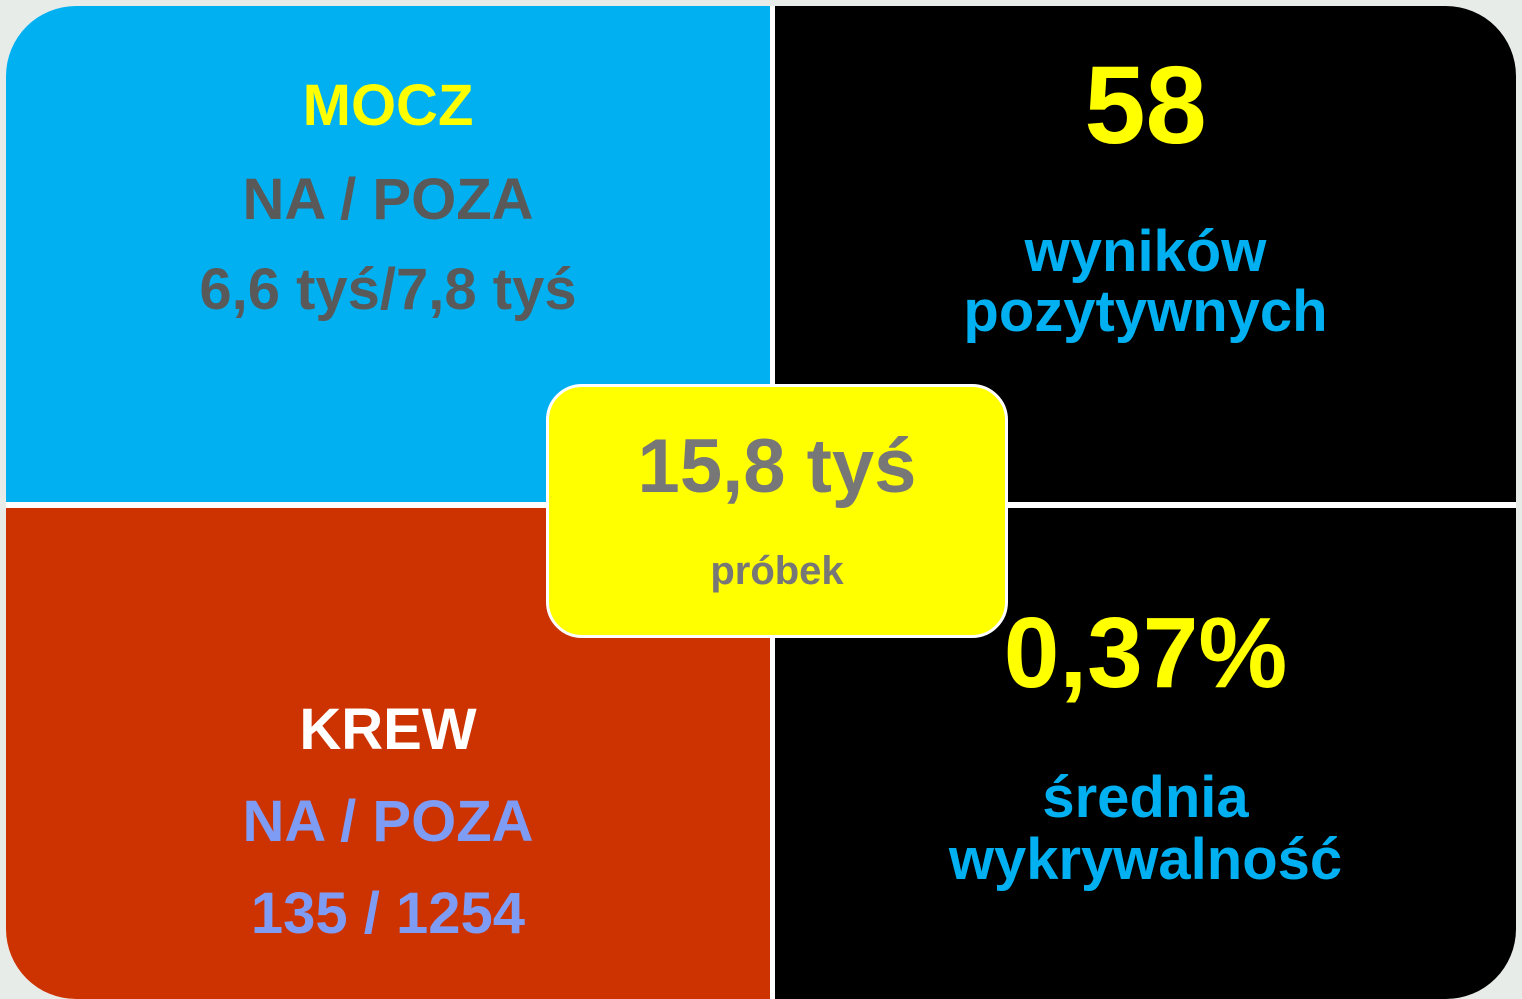  What do you see at coordinates (777, 511) in the screenshot?
I see `total-box: 15,8 tyś próbek` at bounding box center [777, 511].